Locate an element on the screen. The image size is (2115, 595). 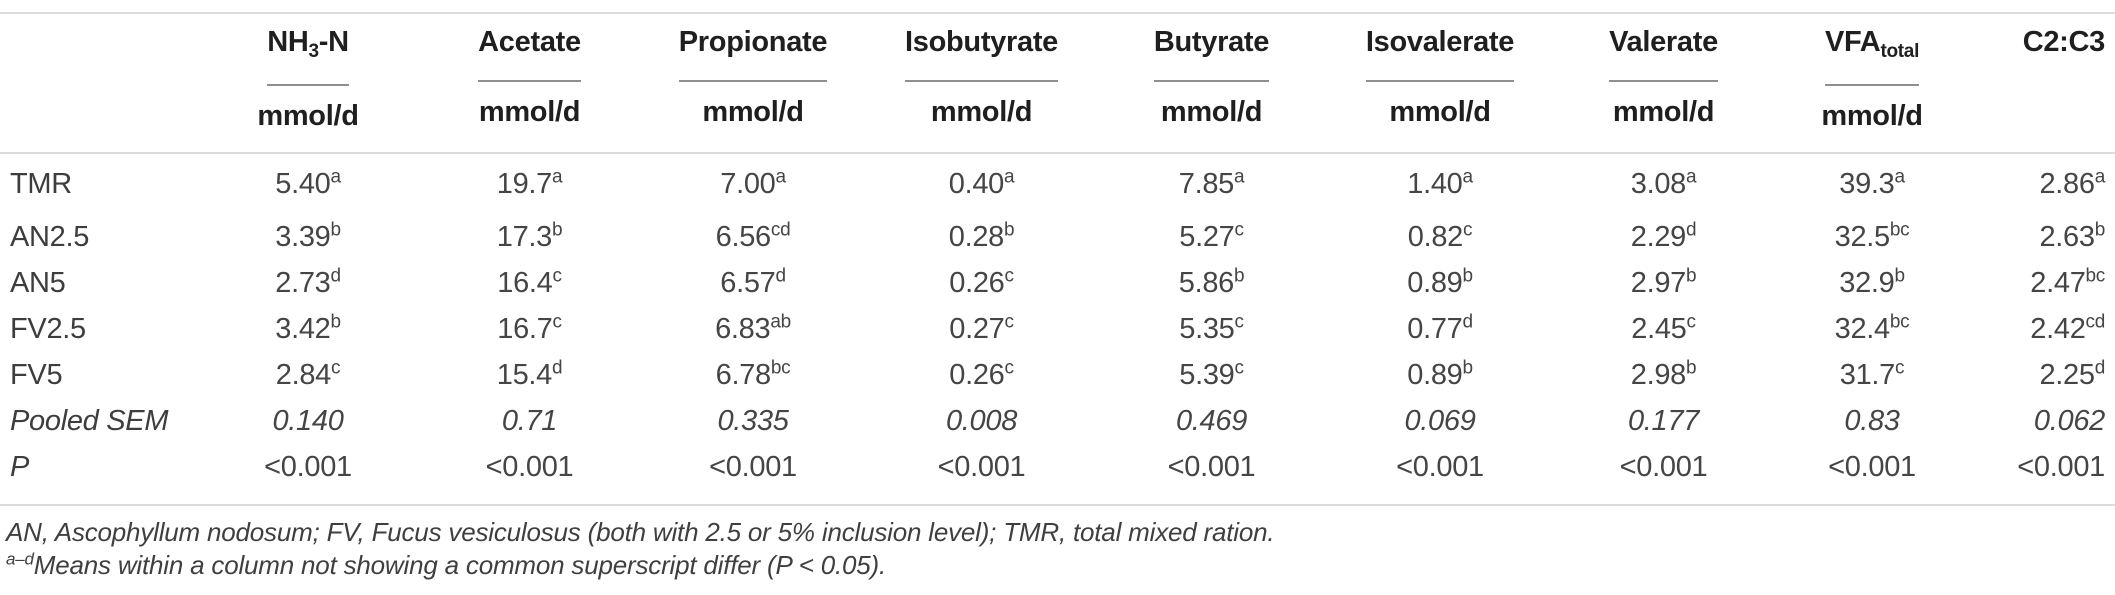
column-label: Acetate is located at coordinates (529, 42).